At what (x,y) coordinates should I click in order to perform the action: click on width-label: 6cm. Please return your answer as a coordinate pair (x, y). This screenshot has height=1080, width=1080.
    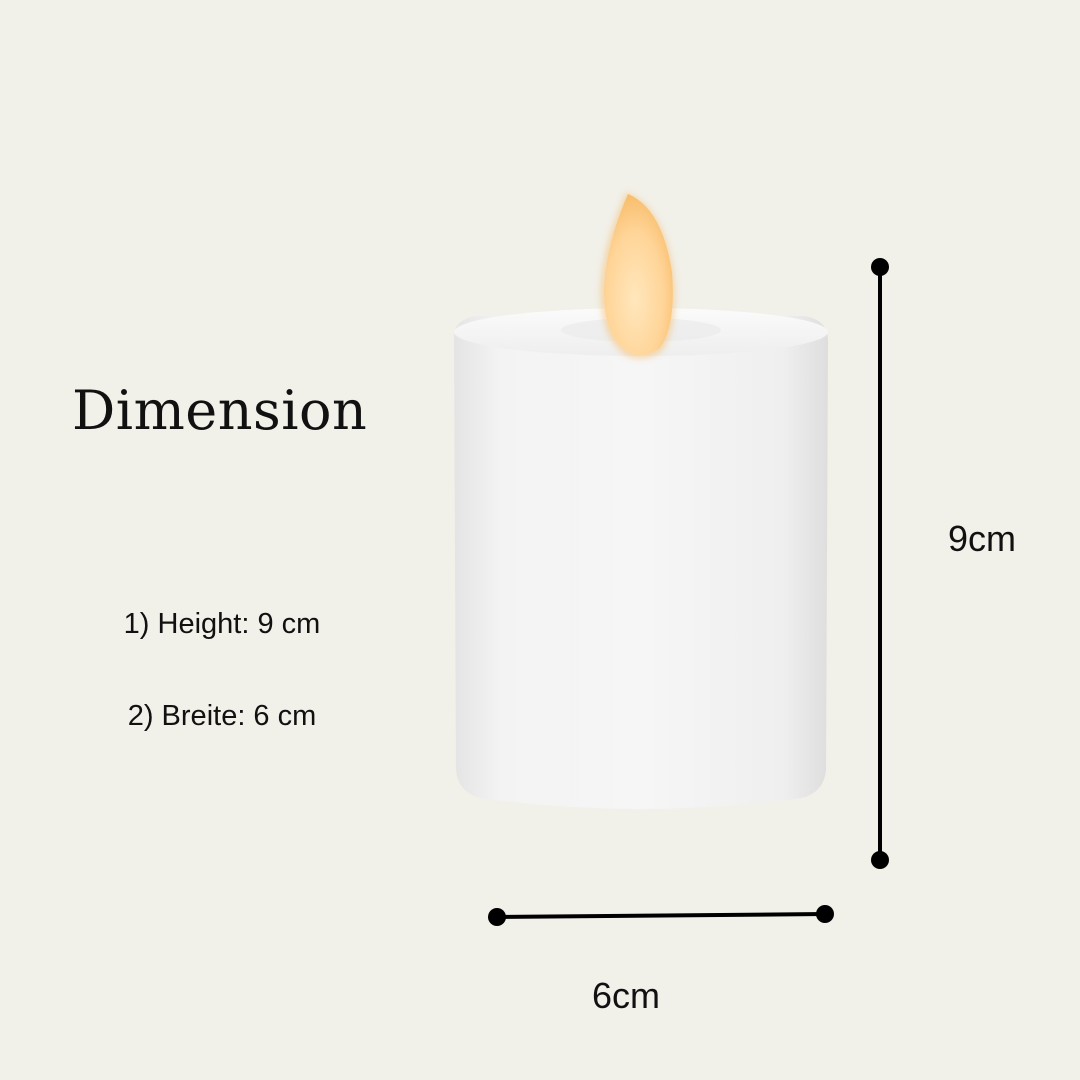
    Looking at the image, I should click on (626, 995).